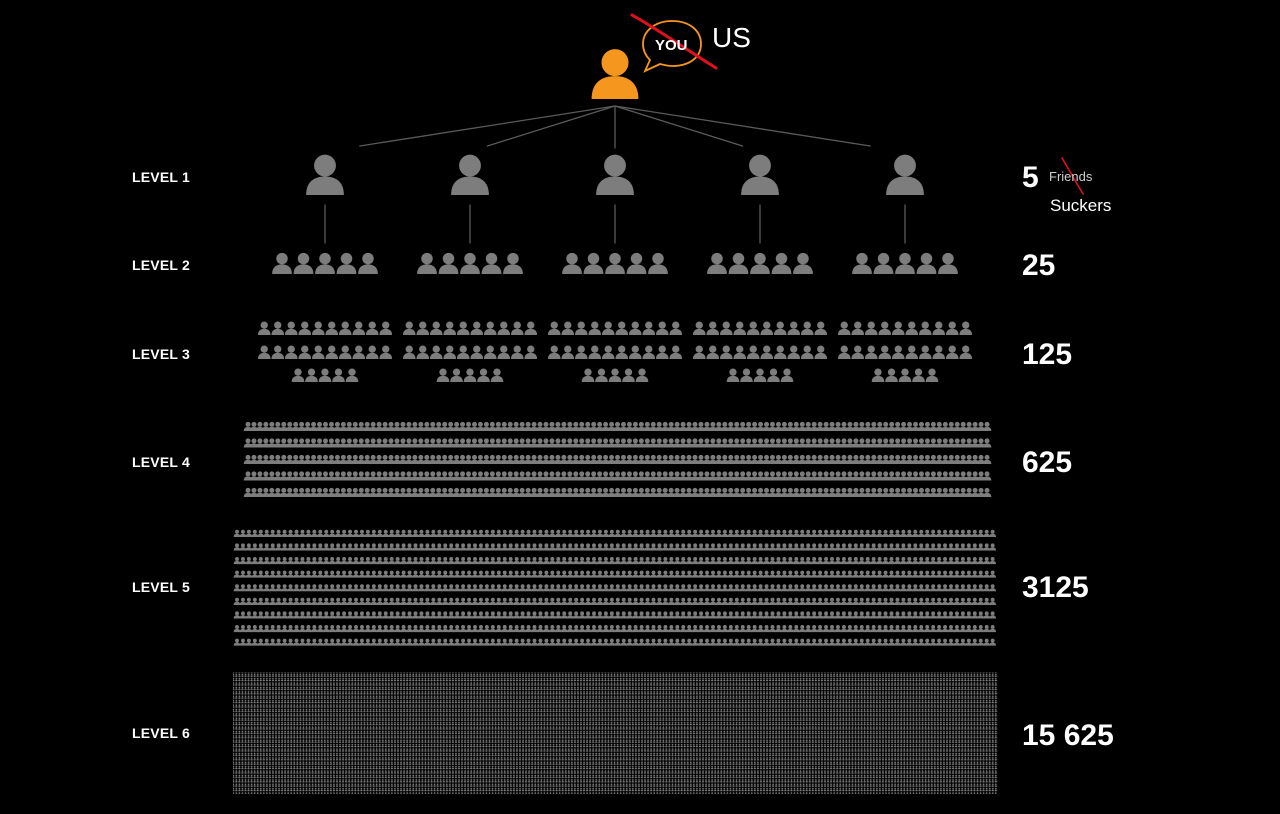 The height and width of the screenshot is (814, 1280). What do you see at coordinates (161, 733) in the screenshot?
I see `level-6-label: LEVEL 6` at bounding box center [161, 733].